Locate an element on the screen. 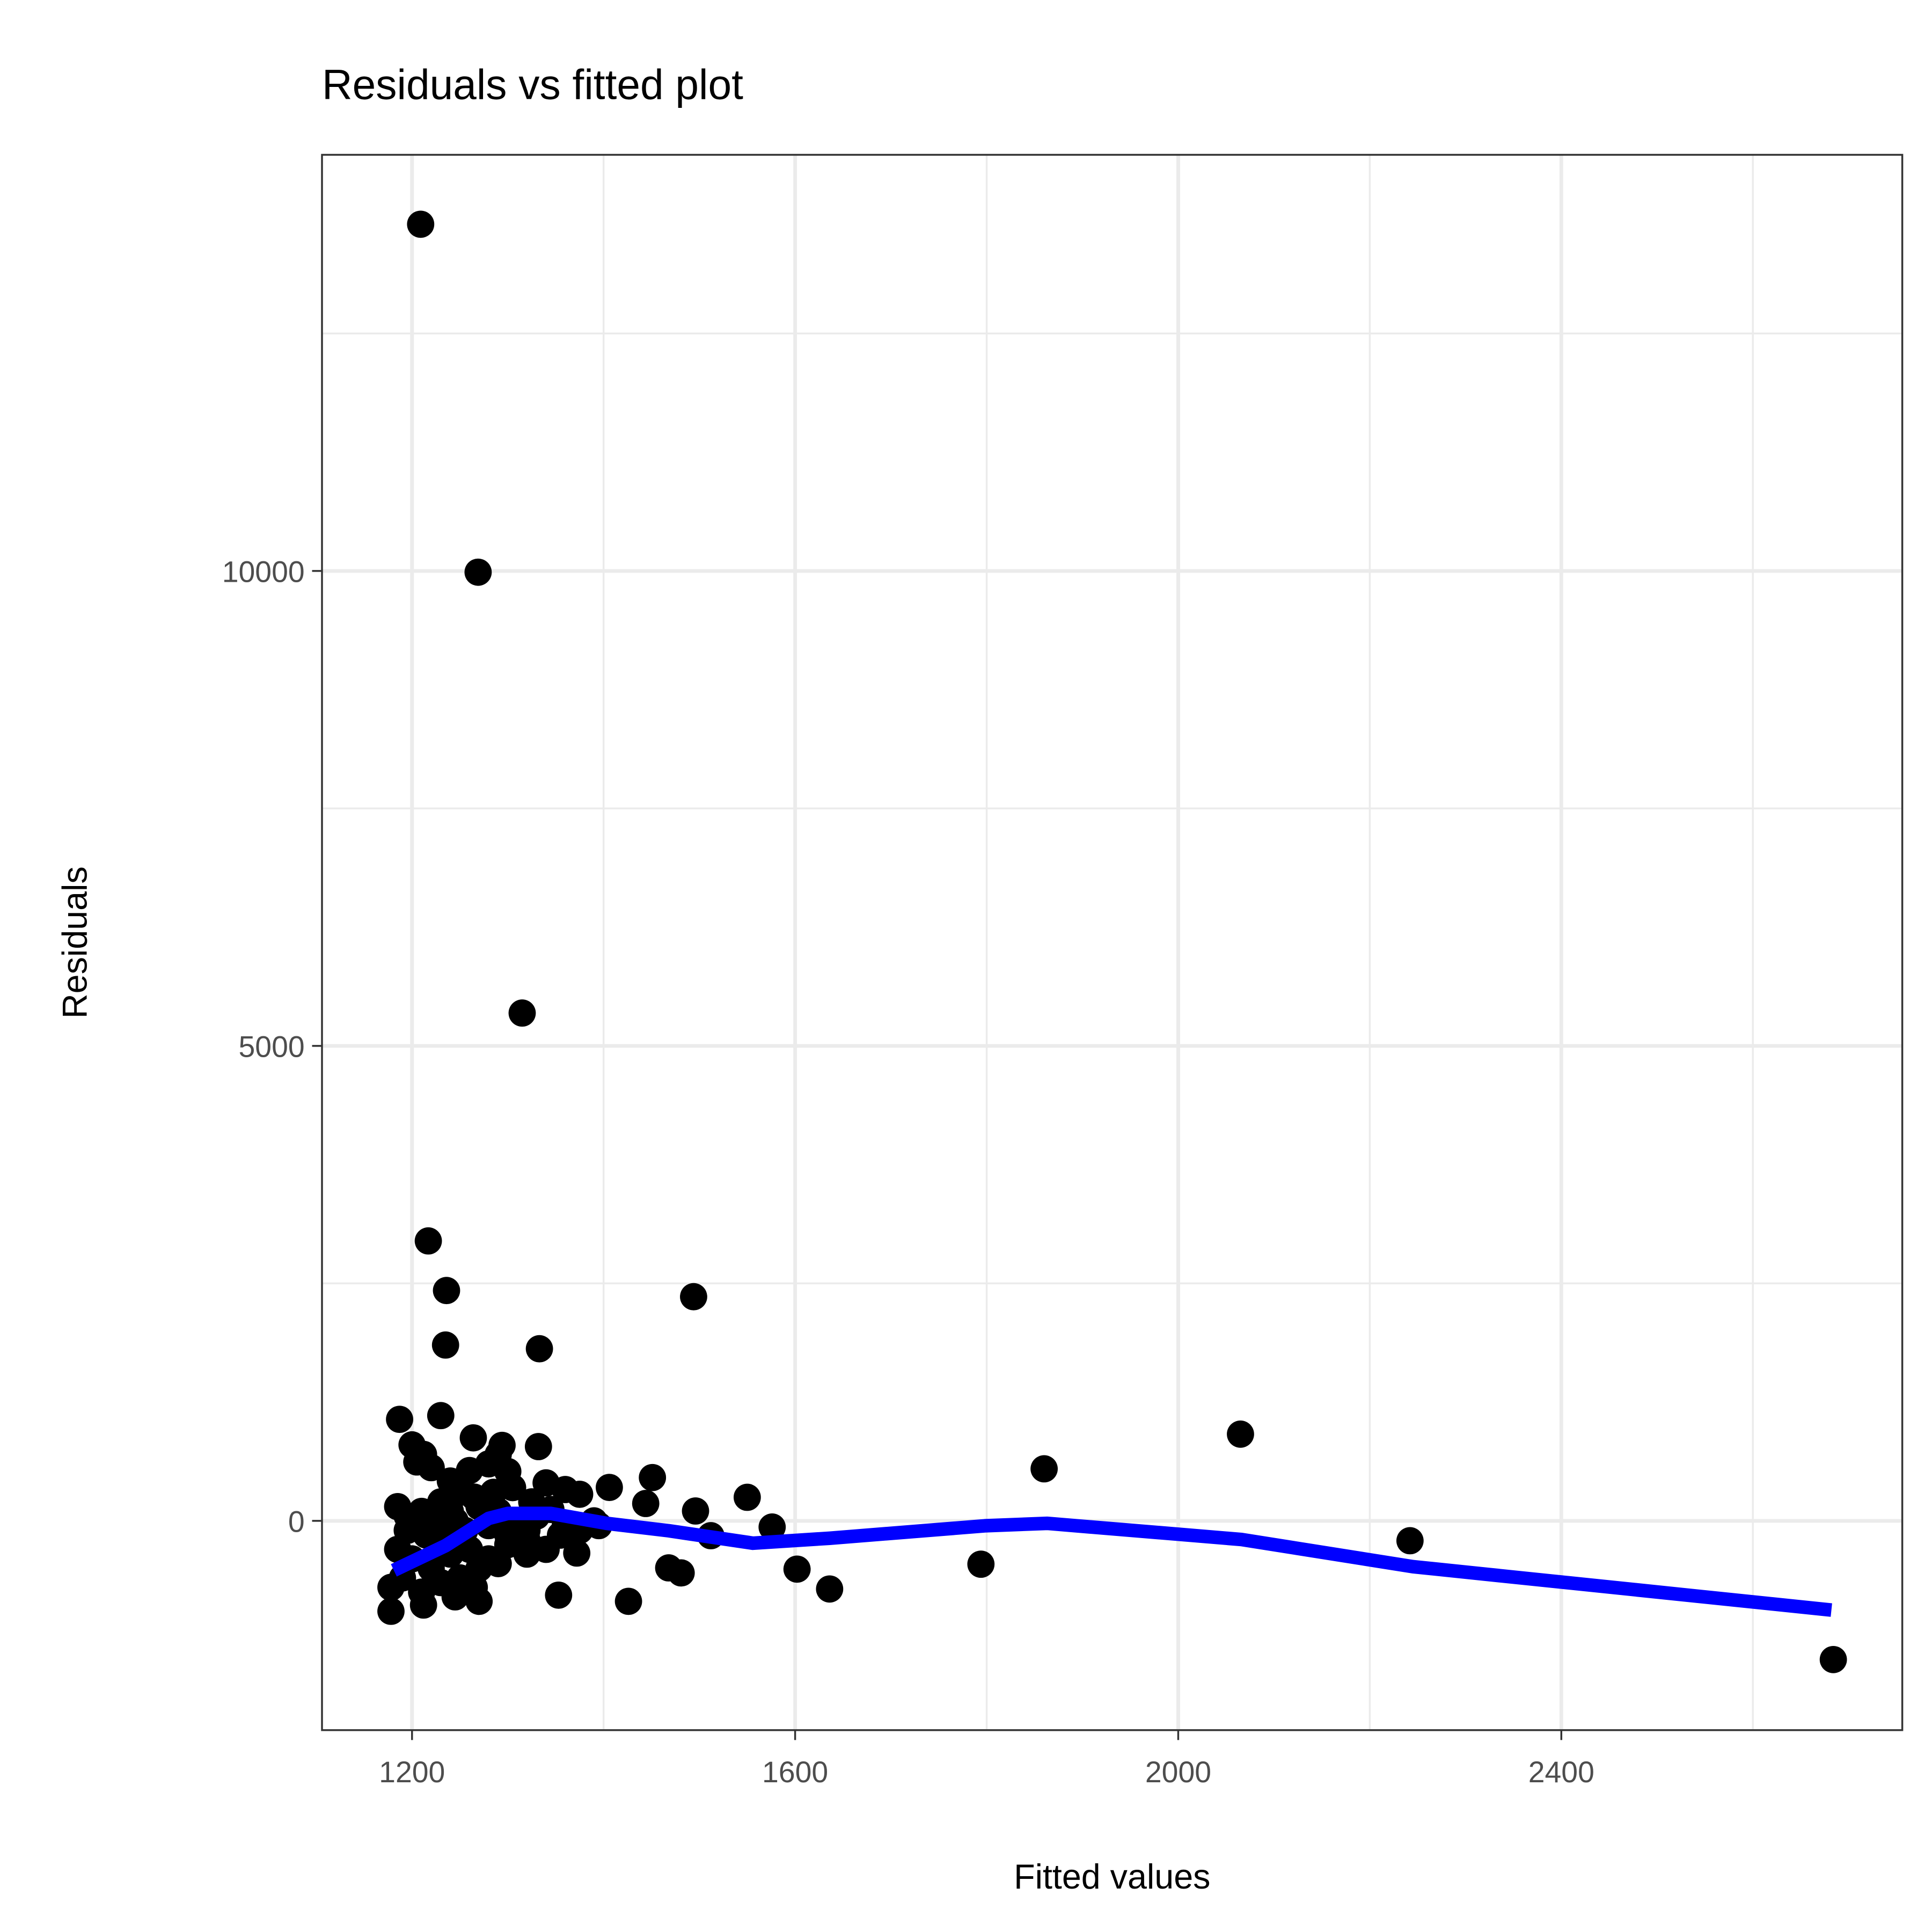 The image size is (1932, 1932). x-tick-label: 2400 is located at coordinates (1561, 1772).